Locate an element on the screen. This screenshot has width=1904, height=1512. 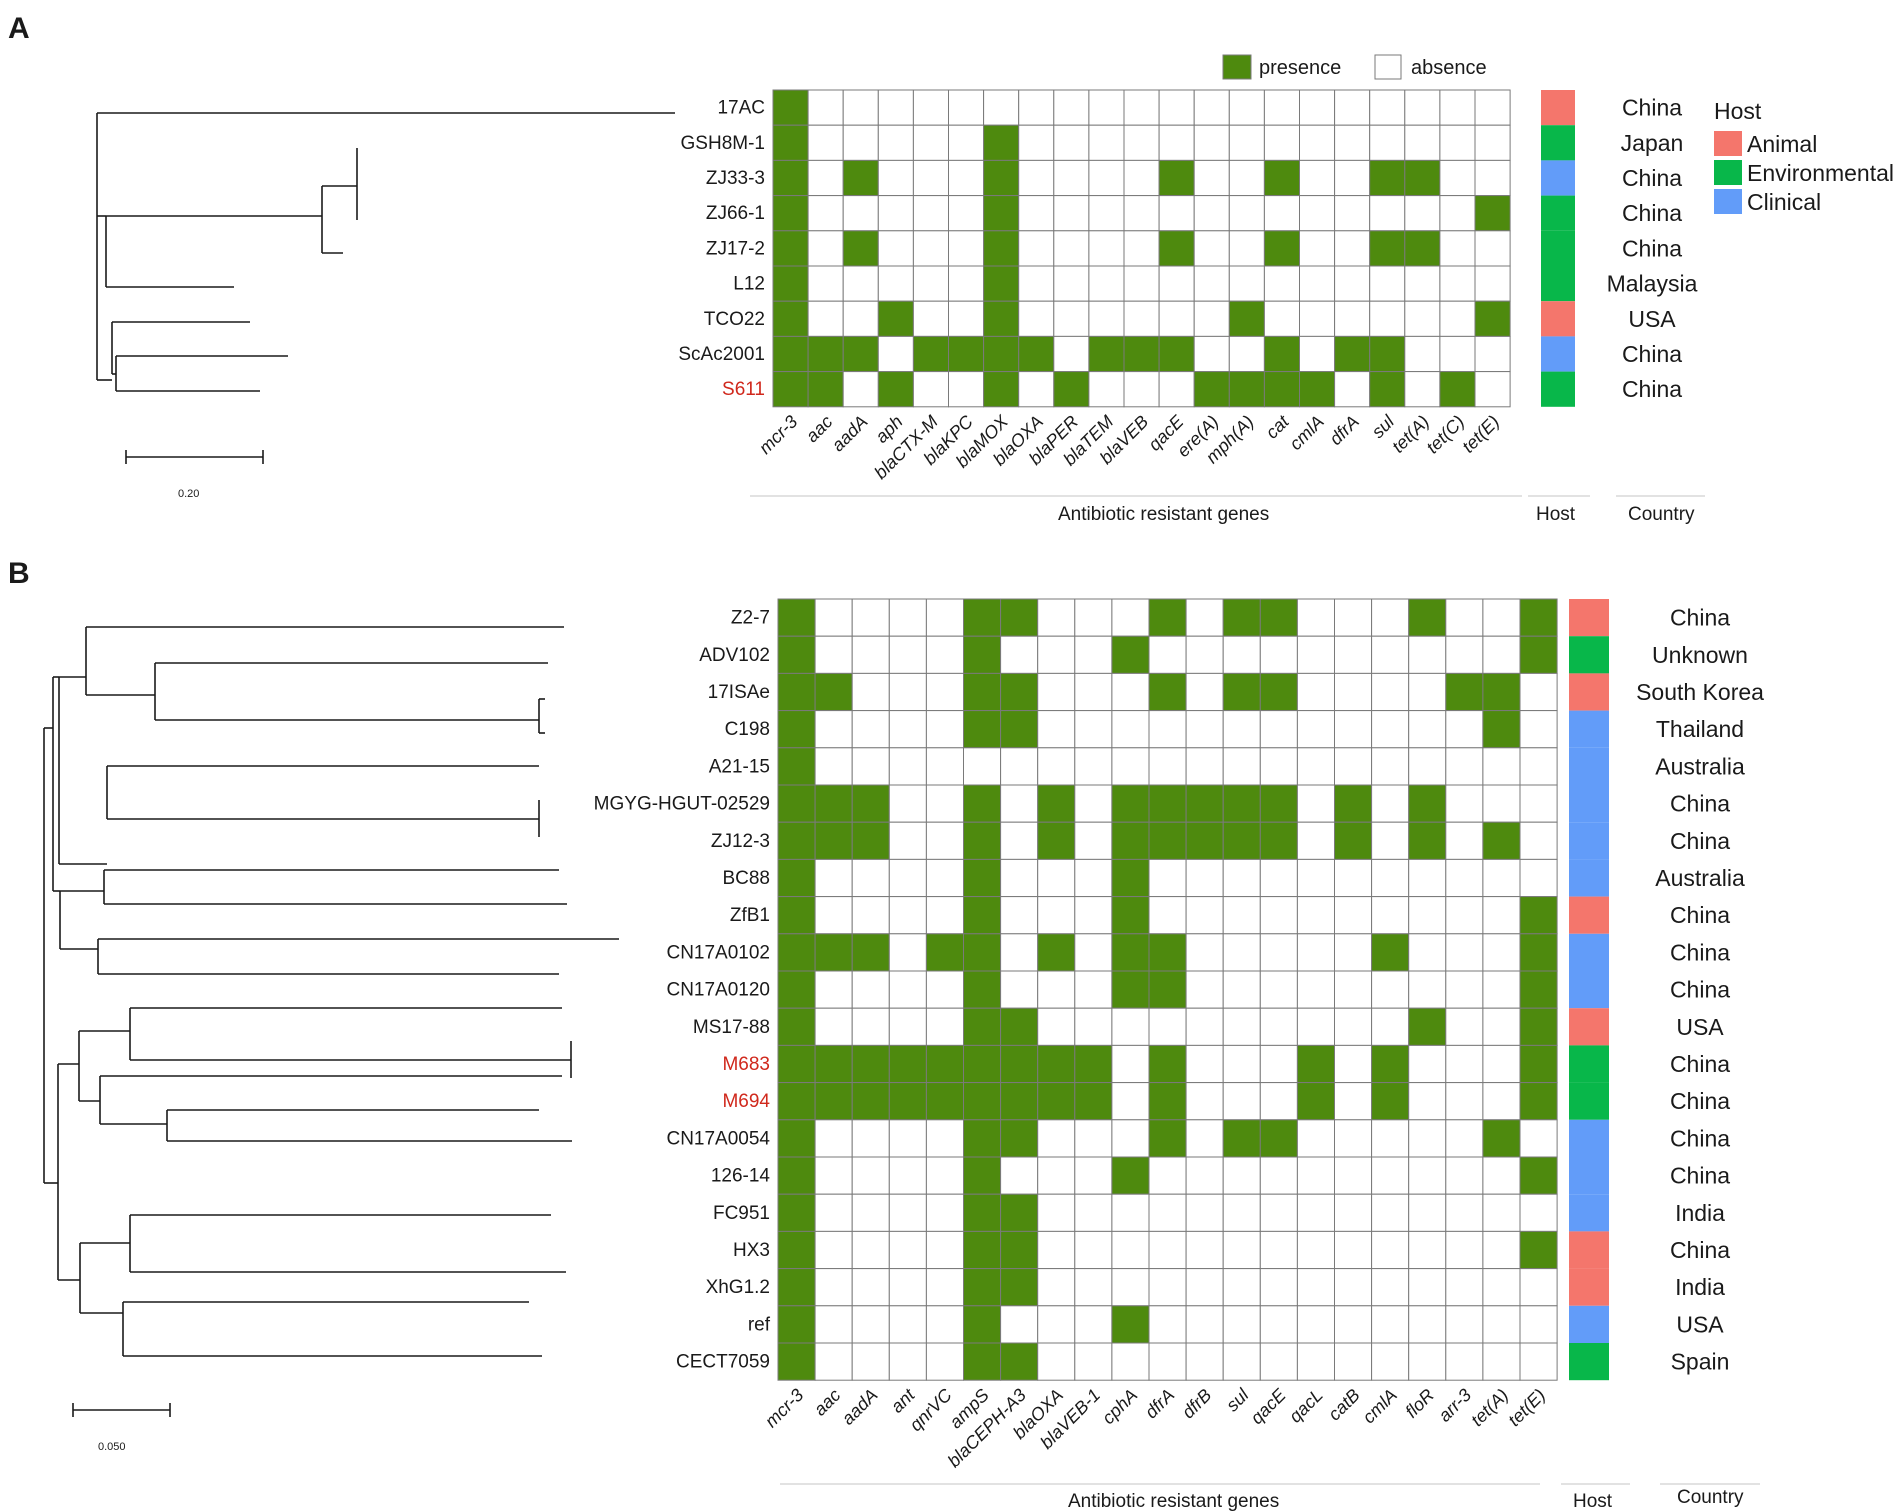
cell-17ac-blatem is located at coordinates (1106, 107).